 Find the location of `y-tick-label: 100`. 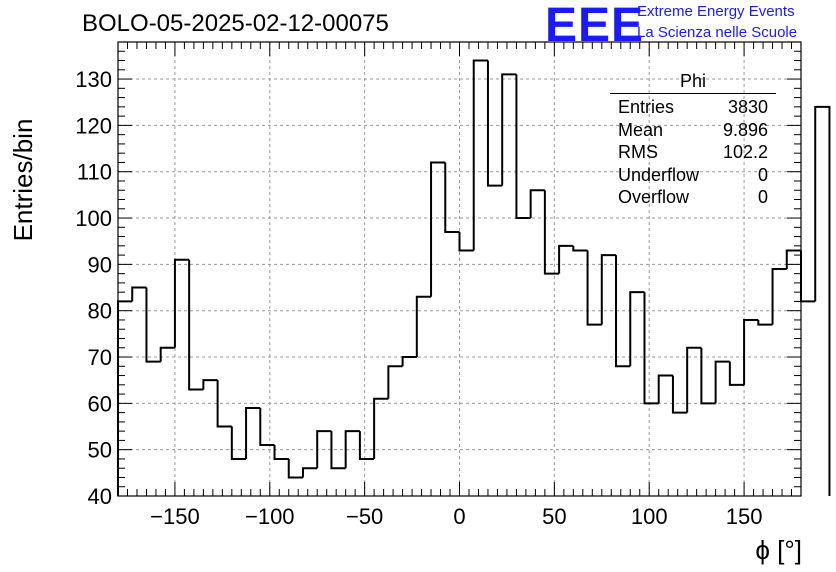

y-tick-label: 100 is located at coordinates (93, 218).